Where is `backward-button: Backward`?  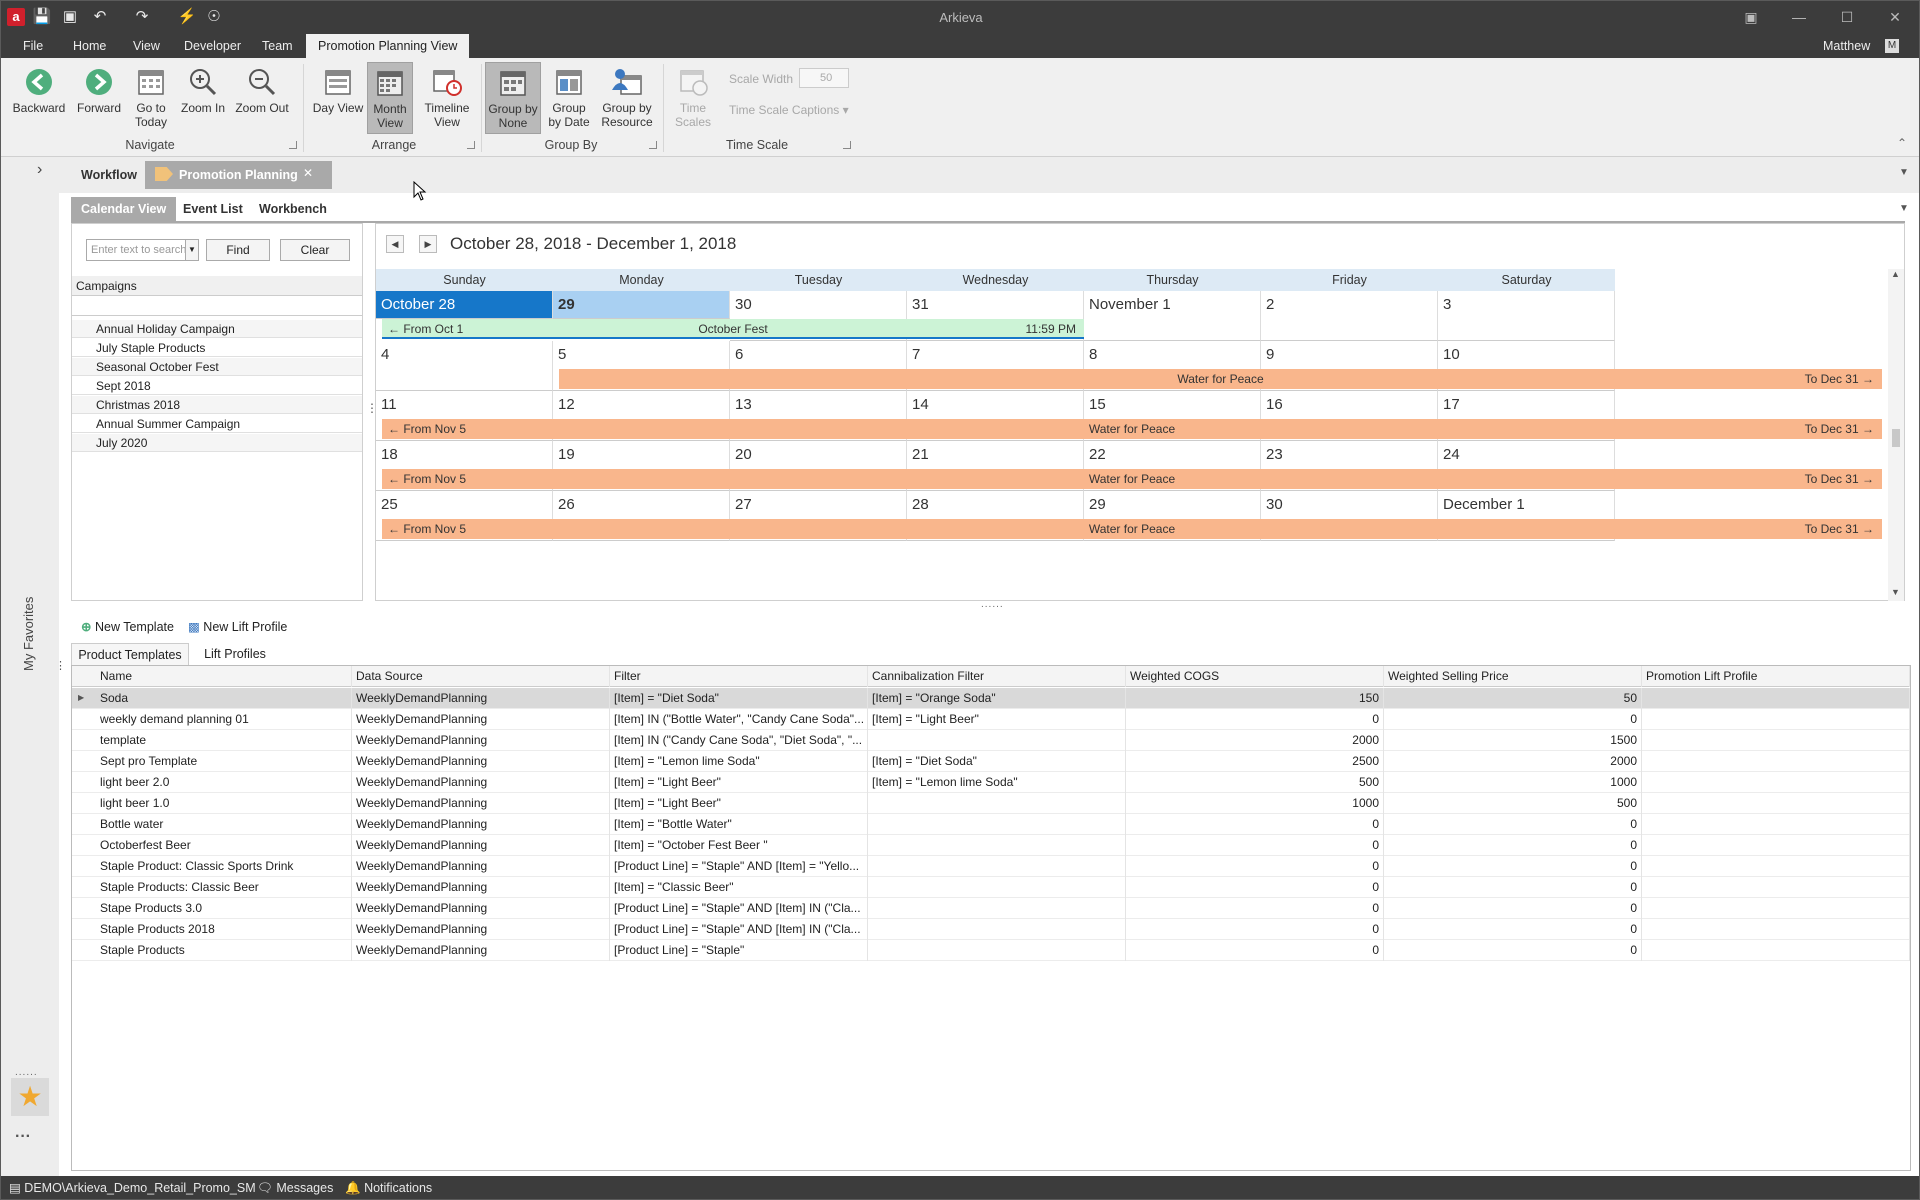
backward-button: Backward is located at coordinates (39, 98).